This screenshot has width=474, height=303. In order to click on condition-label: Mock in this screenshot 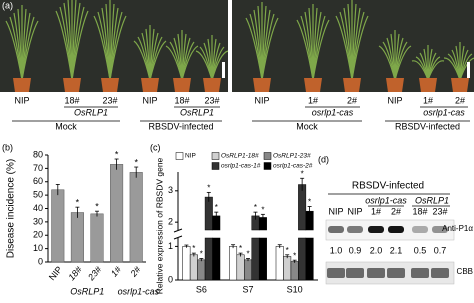, I will do `click(307, 126)`.